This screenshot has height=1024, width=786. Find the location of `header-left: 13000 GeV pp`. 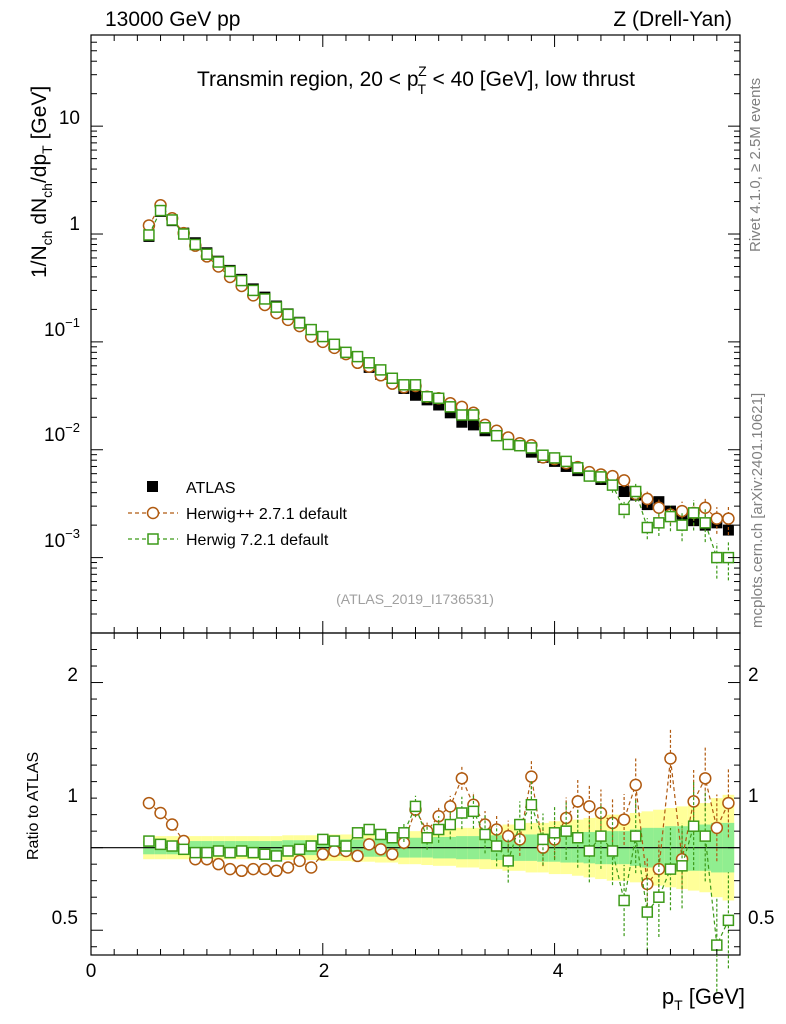

header-left: 13000 GeV pp is located at coordinates (172, 19).